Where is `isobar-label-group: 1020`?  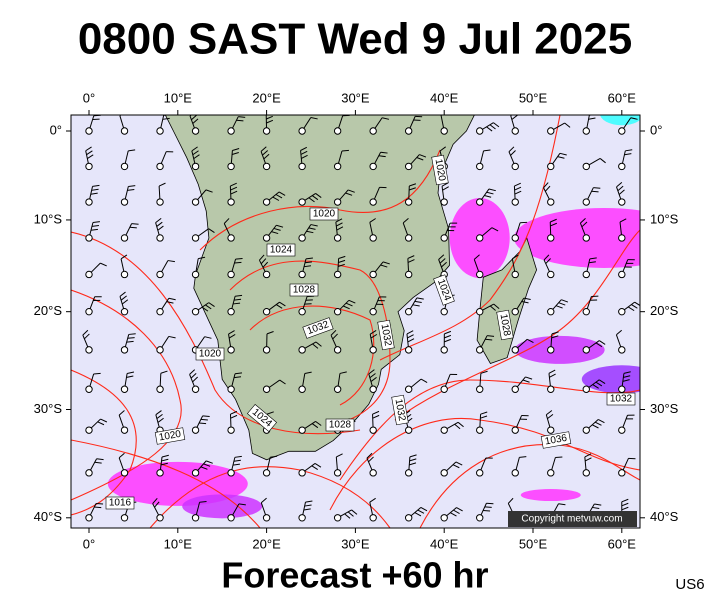
isobar-label-group: 1020 is located at coordinates (210, 354).